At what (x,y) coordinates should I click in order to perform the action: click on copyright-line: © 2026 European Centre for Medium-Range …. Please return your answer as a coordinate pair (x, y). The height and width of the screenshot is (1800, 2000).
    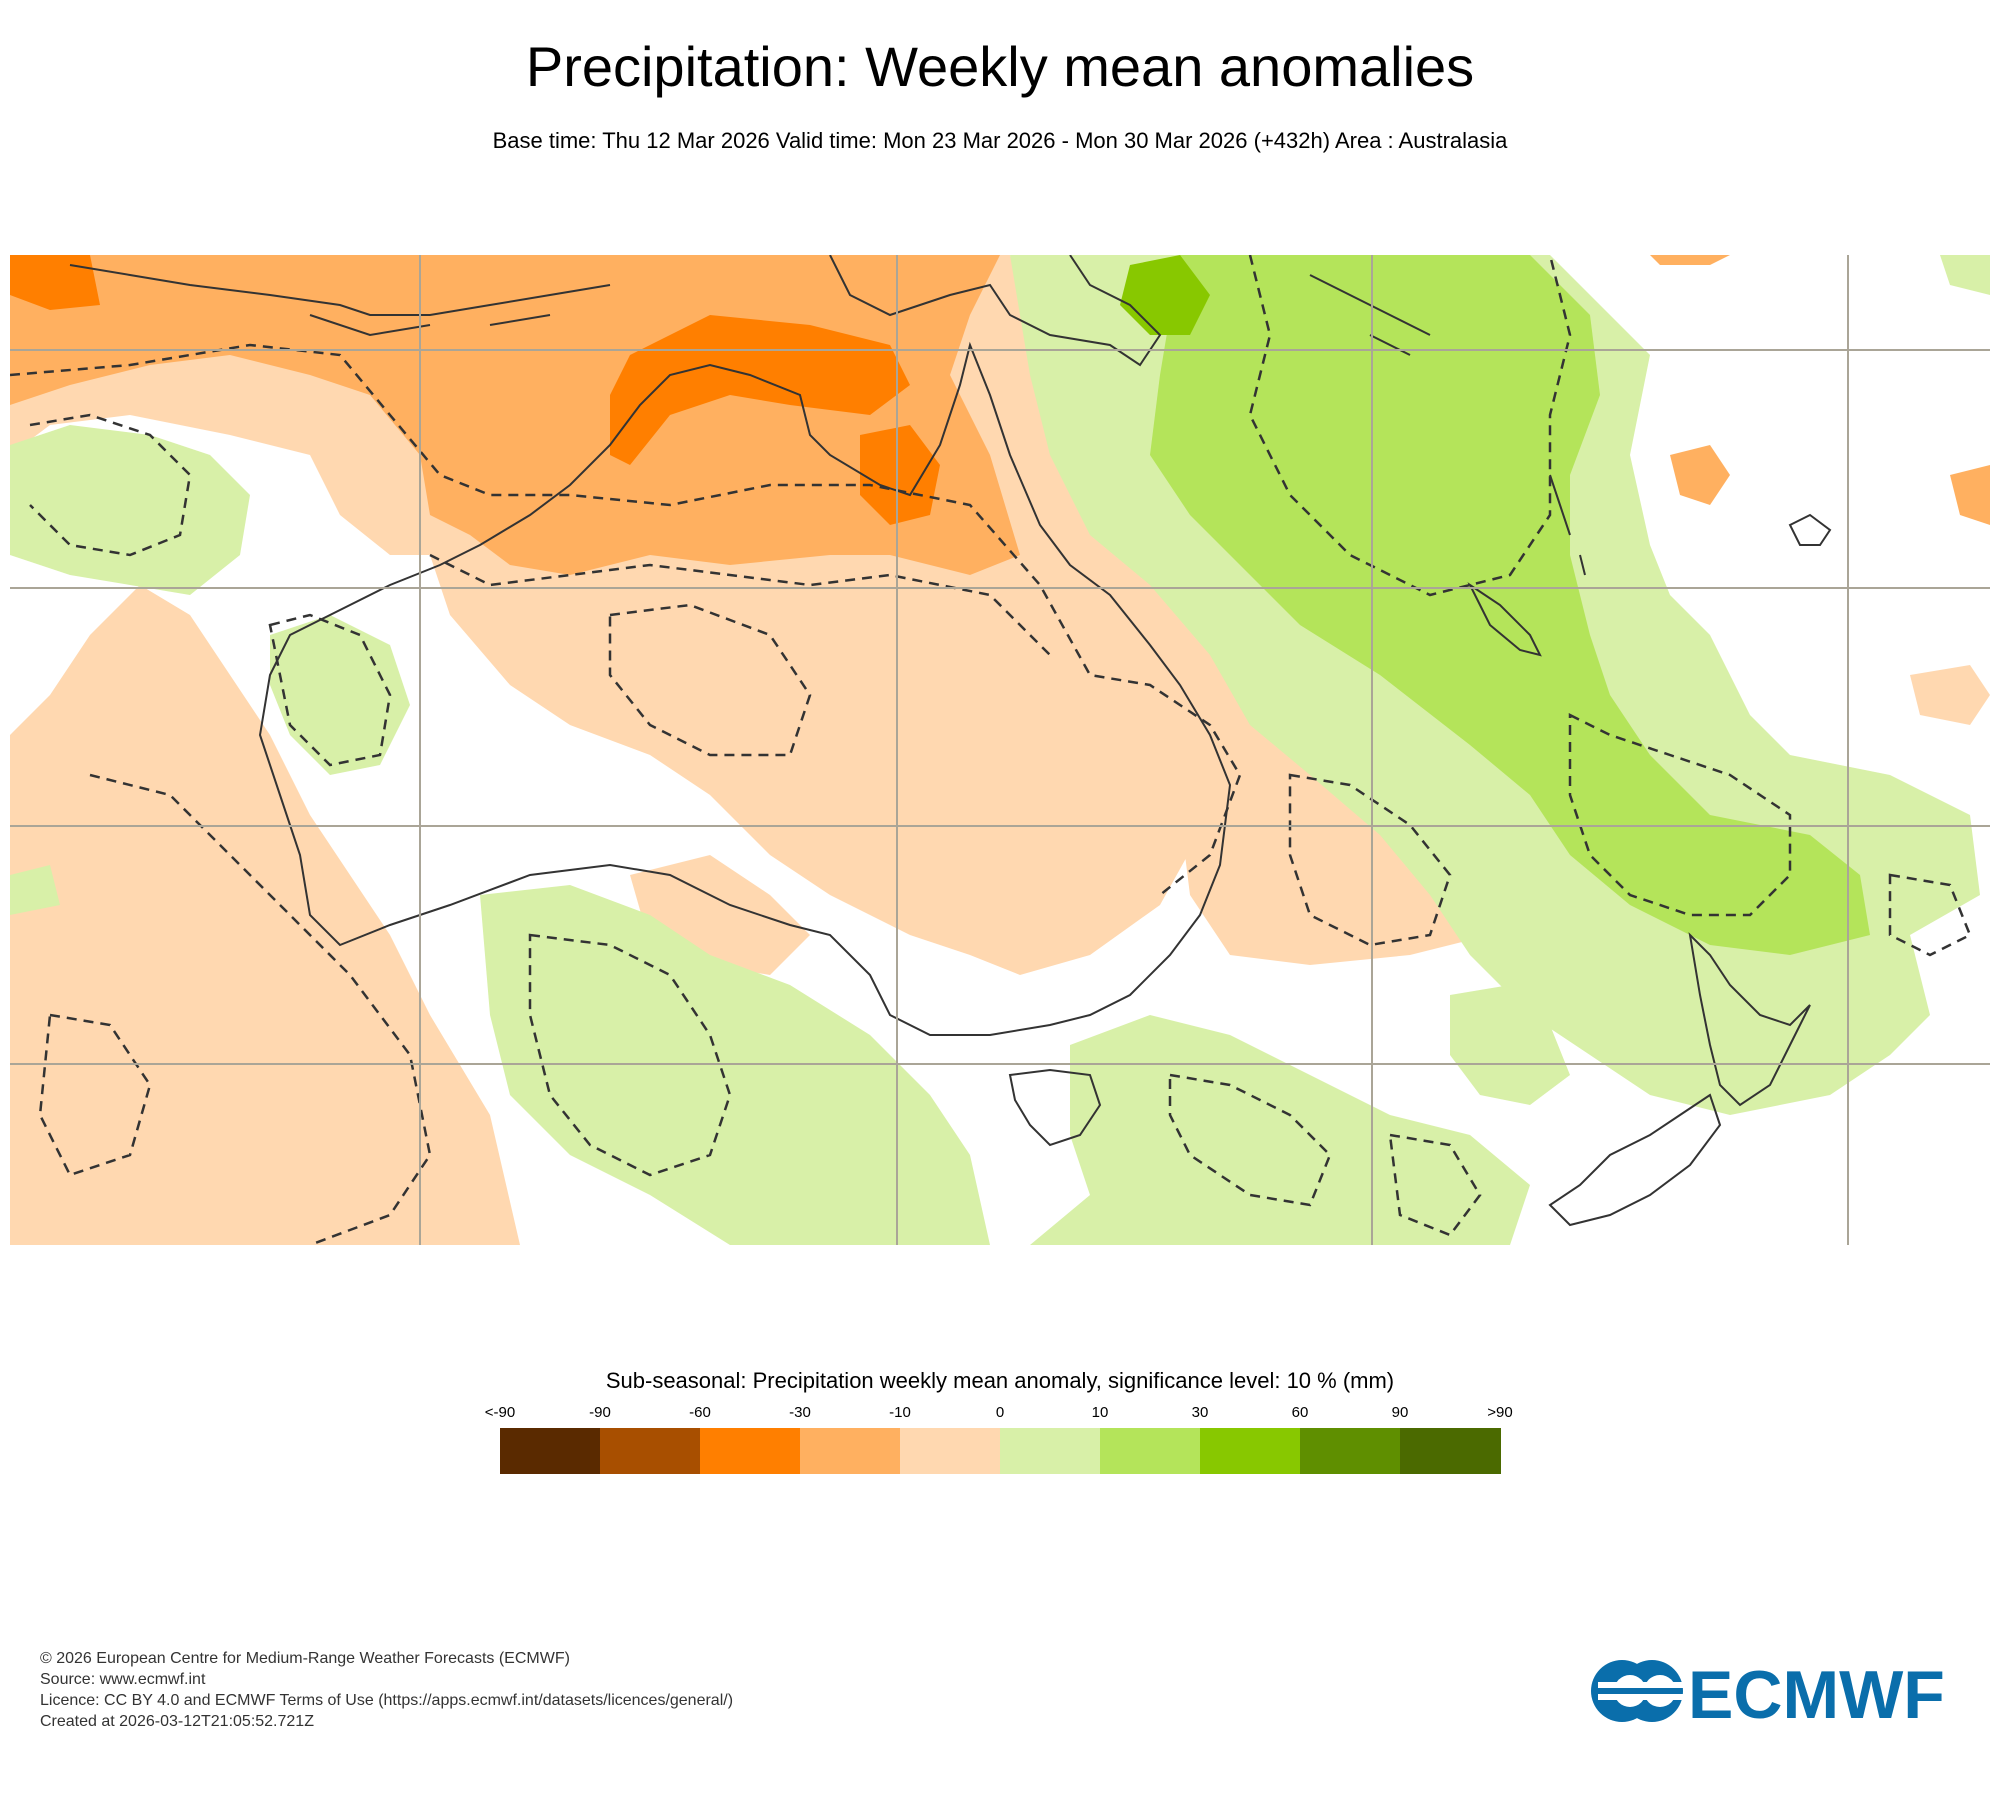
    Looking at the image, I should click on (305, 1658).